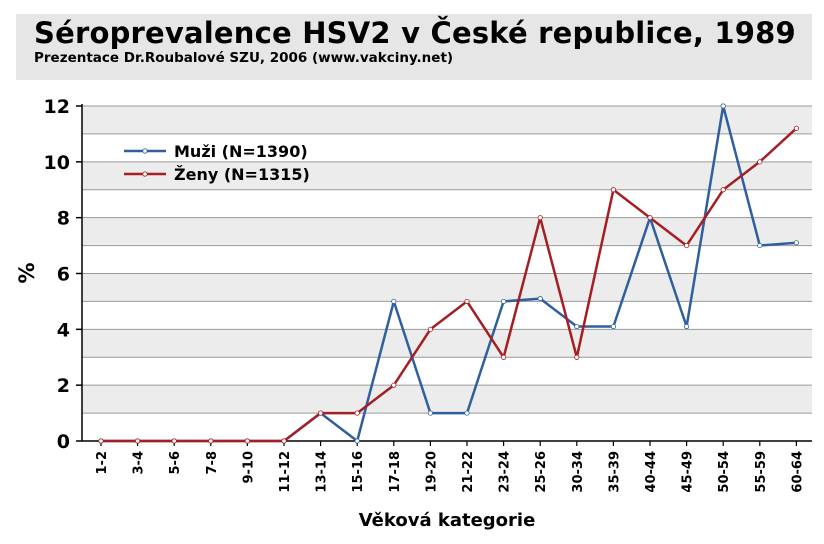 The image size is (824, 544). What do you see at coordinates (505, 472) in the screenshot?
I see `x-tick-label: 23-24` at bounding box center [505, 472].